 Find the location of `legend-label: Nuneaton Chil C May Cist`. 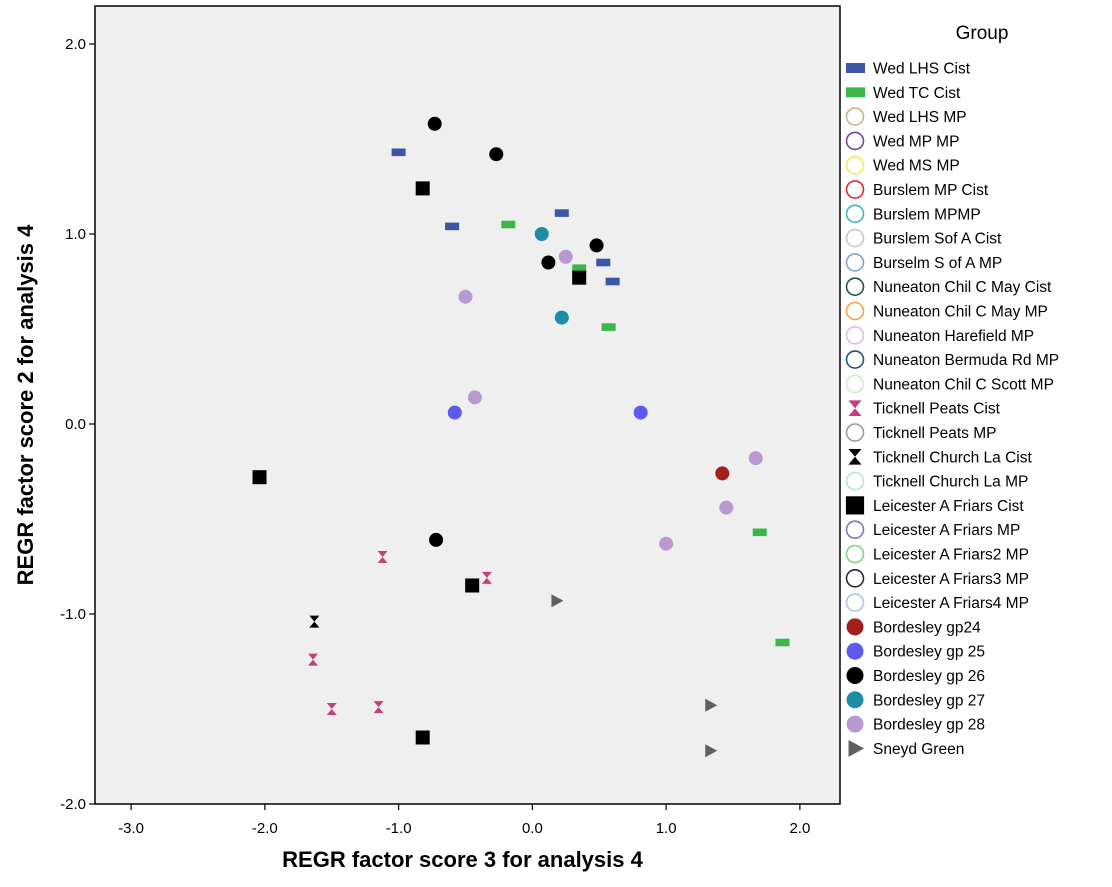

legend-label: Nuneaton Chil C May Cist is located at coordinates (962, 287).